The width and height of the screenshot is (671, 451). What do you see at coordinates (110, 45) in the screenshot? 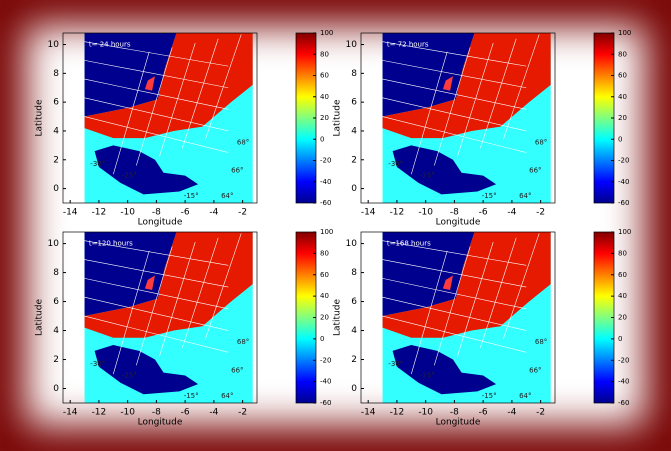
I see `panel-title: t= 24 hours` at bounding box center [110, 45].